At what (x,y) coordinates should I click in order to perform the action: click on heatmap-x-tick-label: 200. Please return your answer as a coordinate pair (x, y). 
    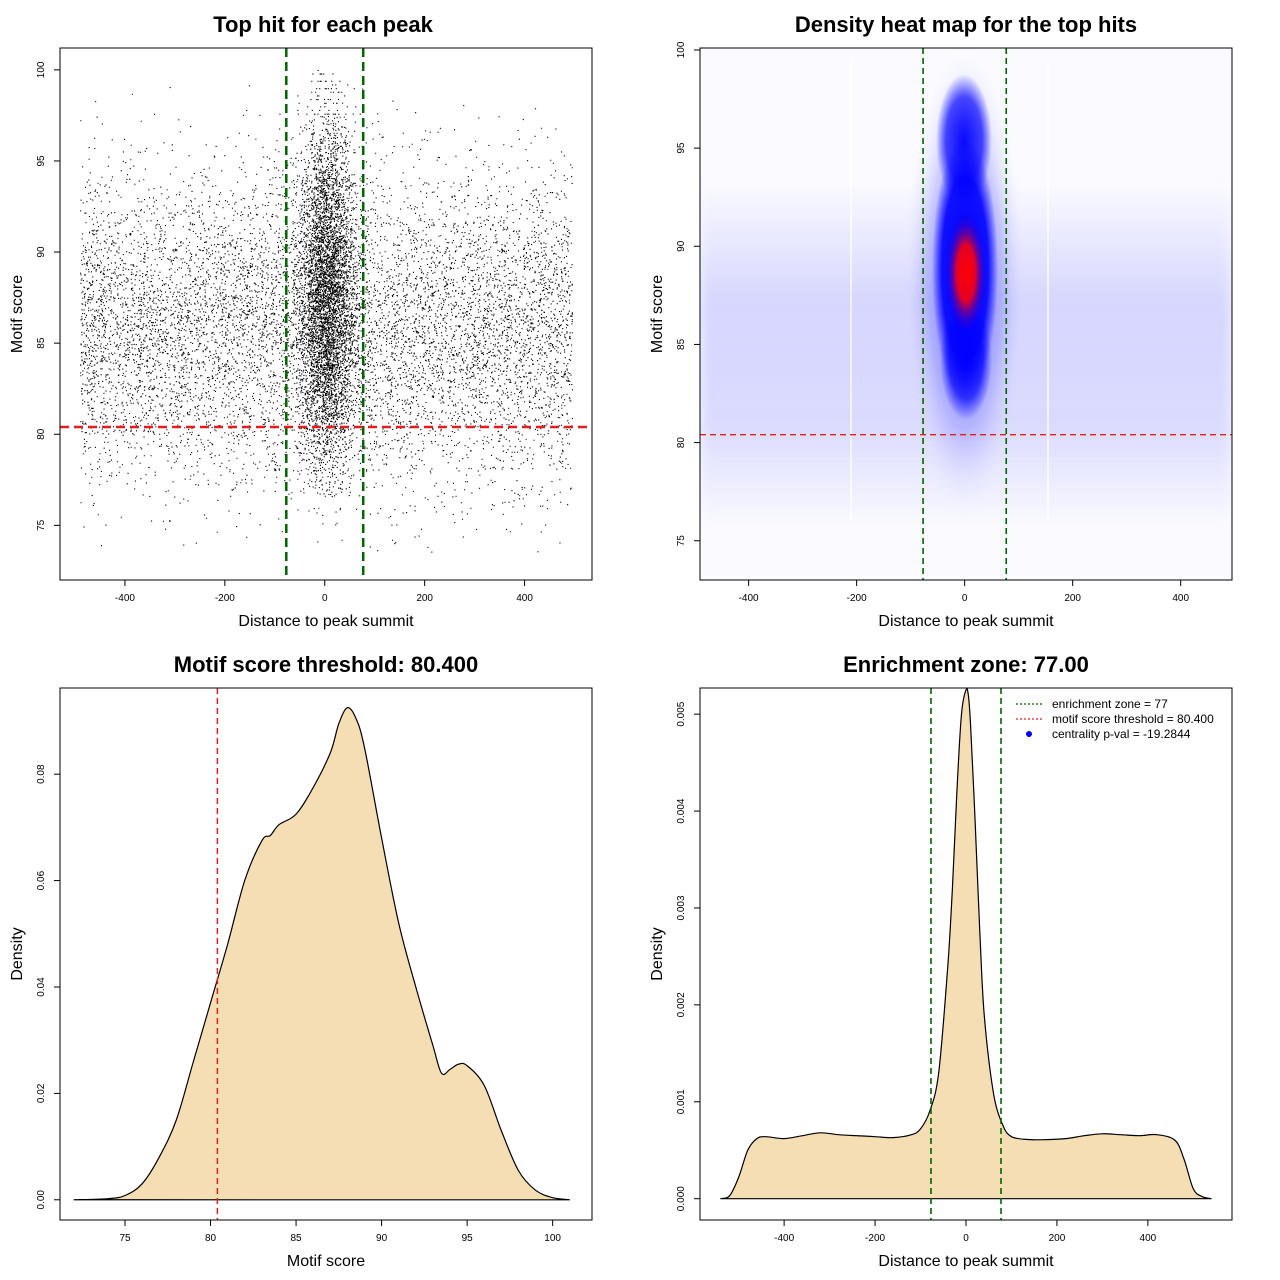
    Looking at the image, I should click on (1072, 598).